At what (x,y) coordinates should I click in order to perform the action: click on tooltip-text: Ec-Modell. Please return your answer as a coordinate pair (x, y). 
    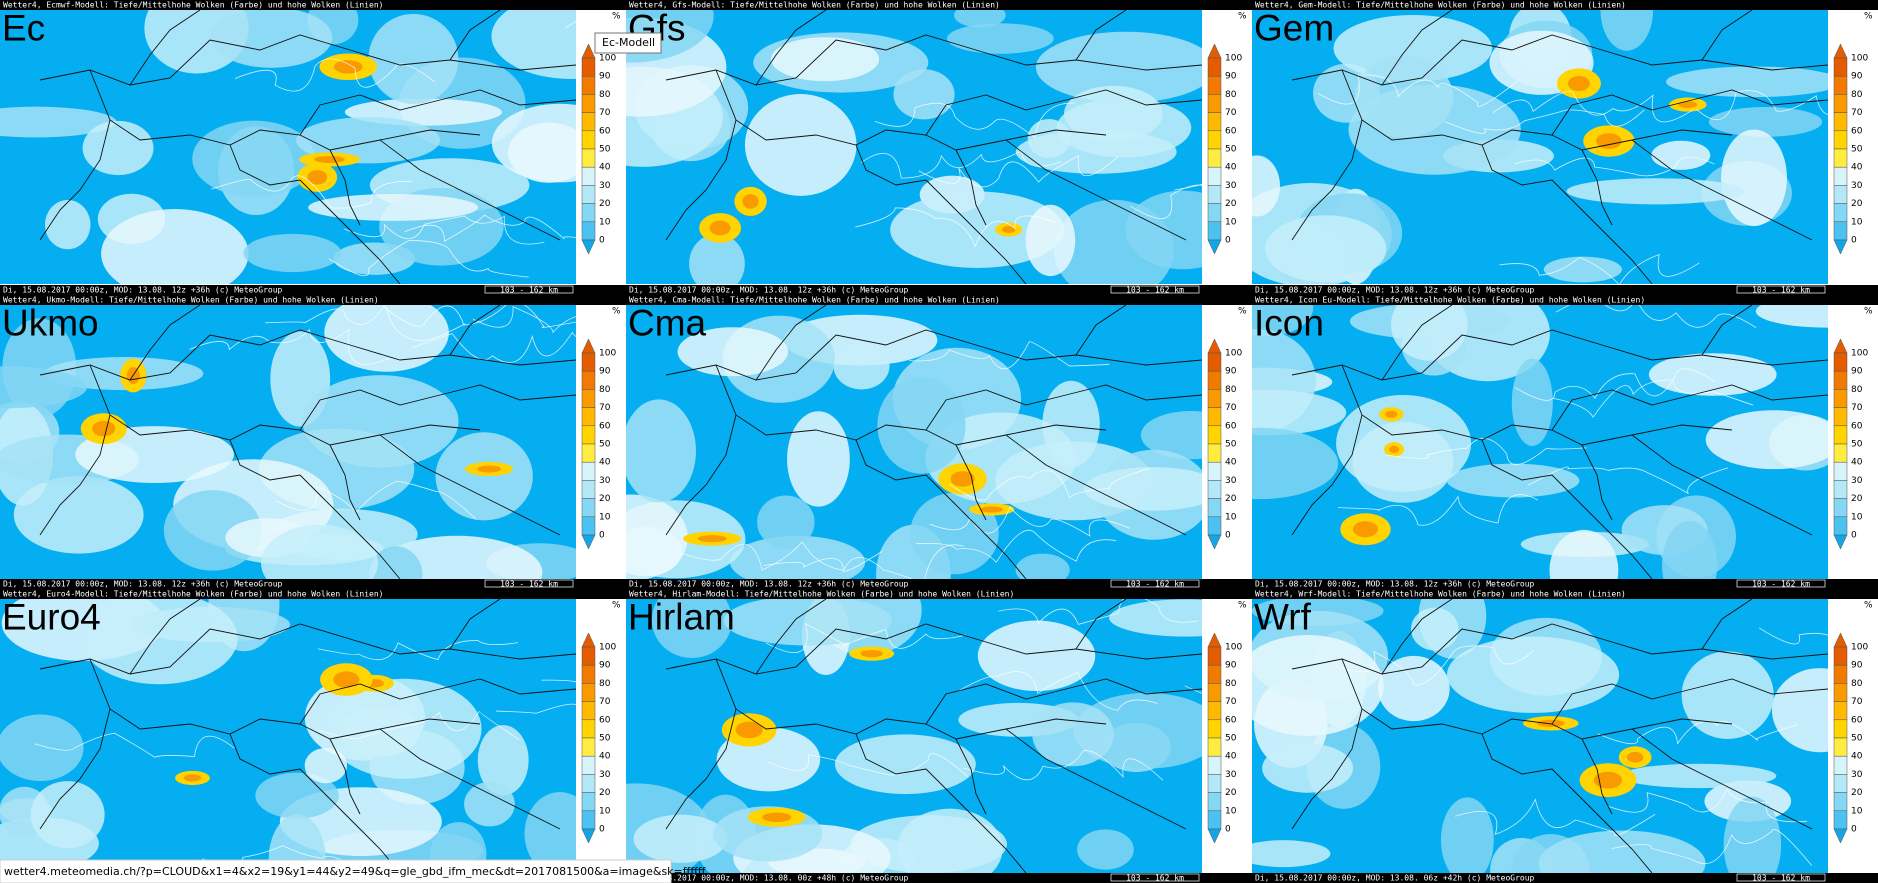
    Looking at the image, I should click on (628, 42).